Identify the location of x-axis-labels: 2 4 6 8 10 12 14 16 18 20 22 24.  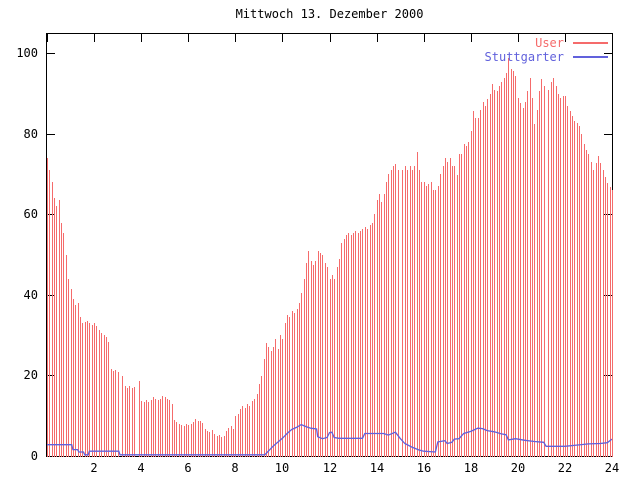
(342, 469).